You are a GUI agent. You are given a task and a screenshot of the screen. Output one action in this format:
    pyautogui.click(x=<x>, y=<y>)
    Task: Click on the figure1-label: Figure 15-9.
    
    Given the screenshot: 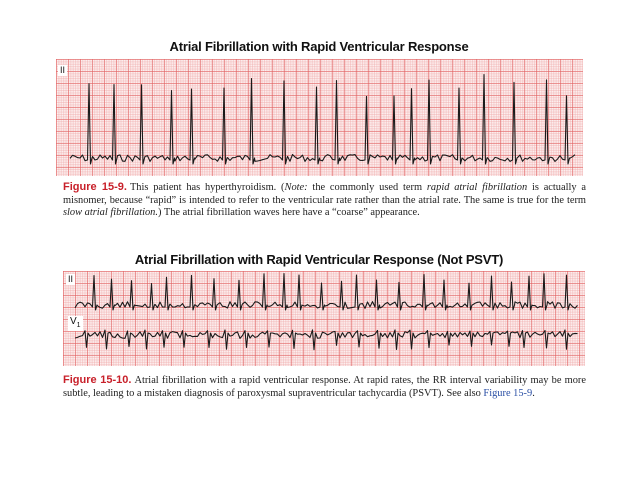 What is the action you would take?
    pyautogui.click(x=95, y=187)
    